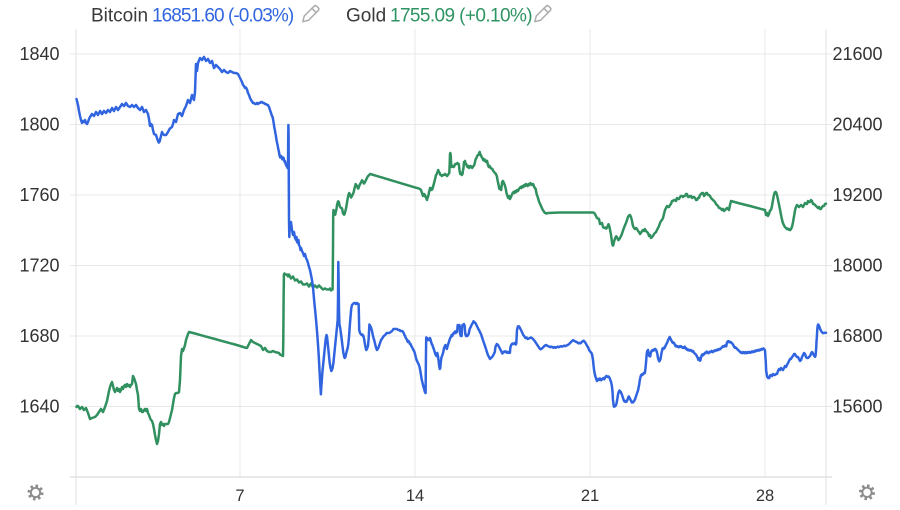 Image resolution: width=900 pixels, height=510 pixels. I want to click on svg-text: 18000, so click(858, 266).